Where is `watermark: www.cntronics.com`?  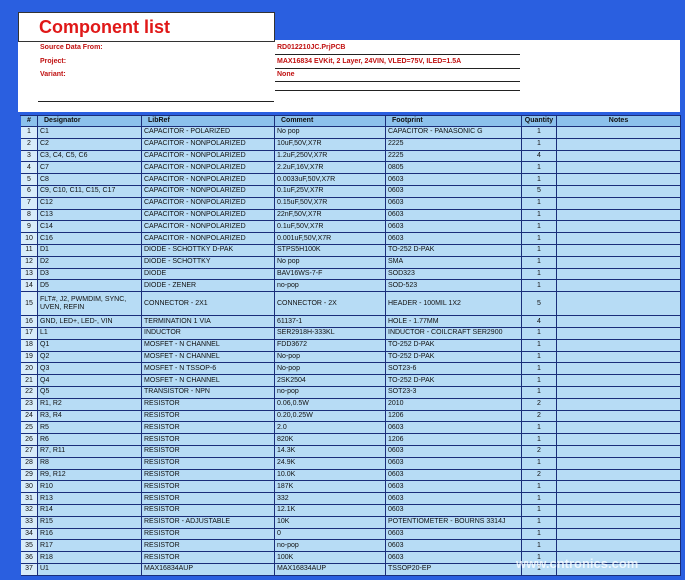 watermark: www.cntronics.com is located at coordinates (577, 563).